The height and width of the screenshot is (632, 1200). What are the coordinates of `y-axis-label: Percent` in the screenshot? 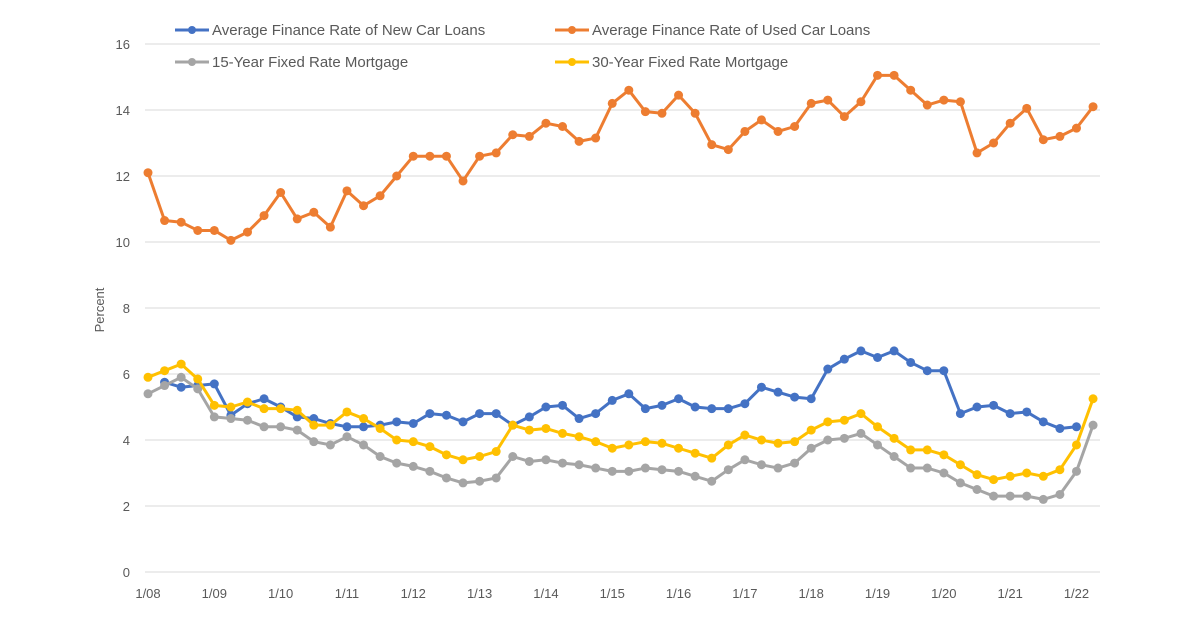 It's located at (99, 309).